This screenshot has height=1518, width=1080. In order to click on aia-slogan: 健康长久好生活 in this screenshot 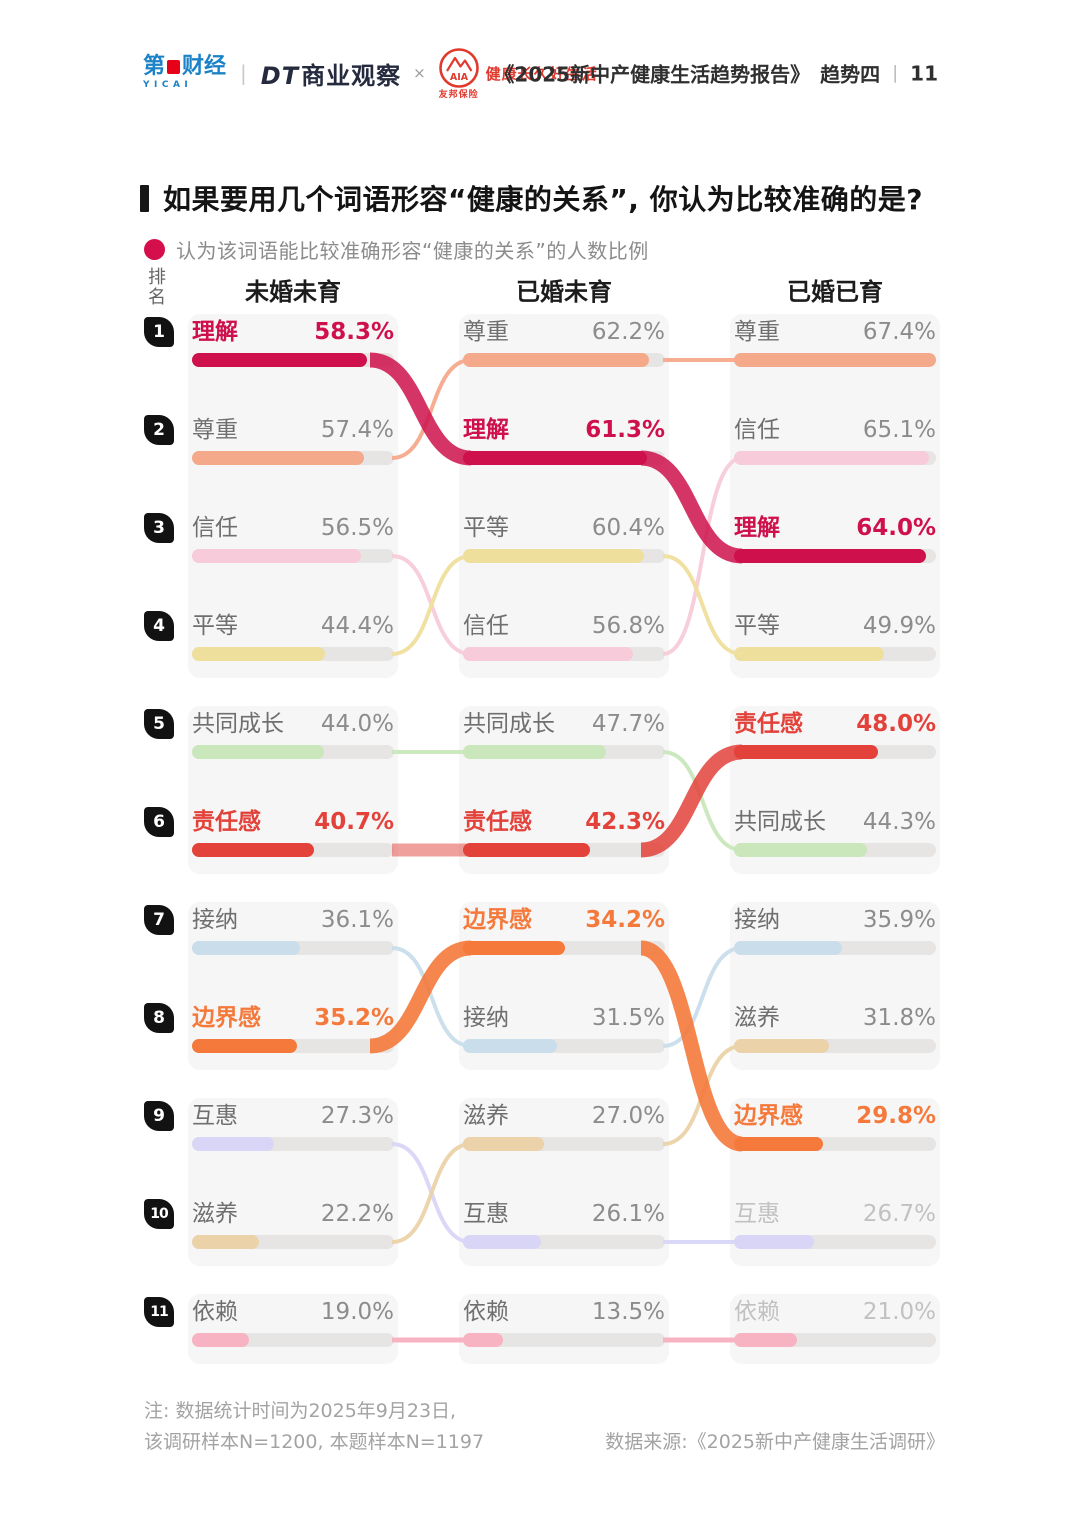, I will do `click(541, 73)`.